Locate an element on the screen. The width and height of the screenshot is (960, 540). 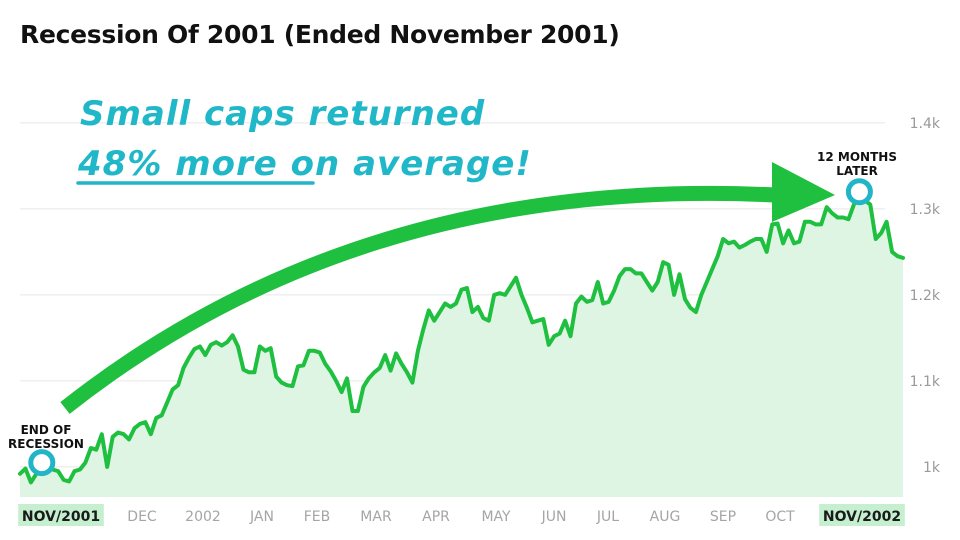
end-marker is located at coordinates (859, 192).